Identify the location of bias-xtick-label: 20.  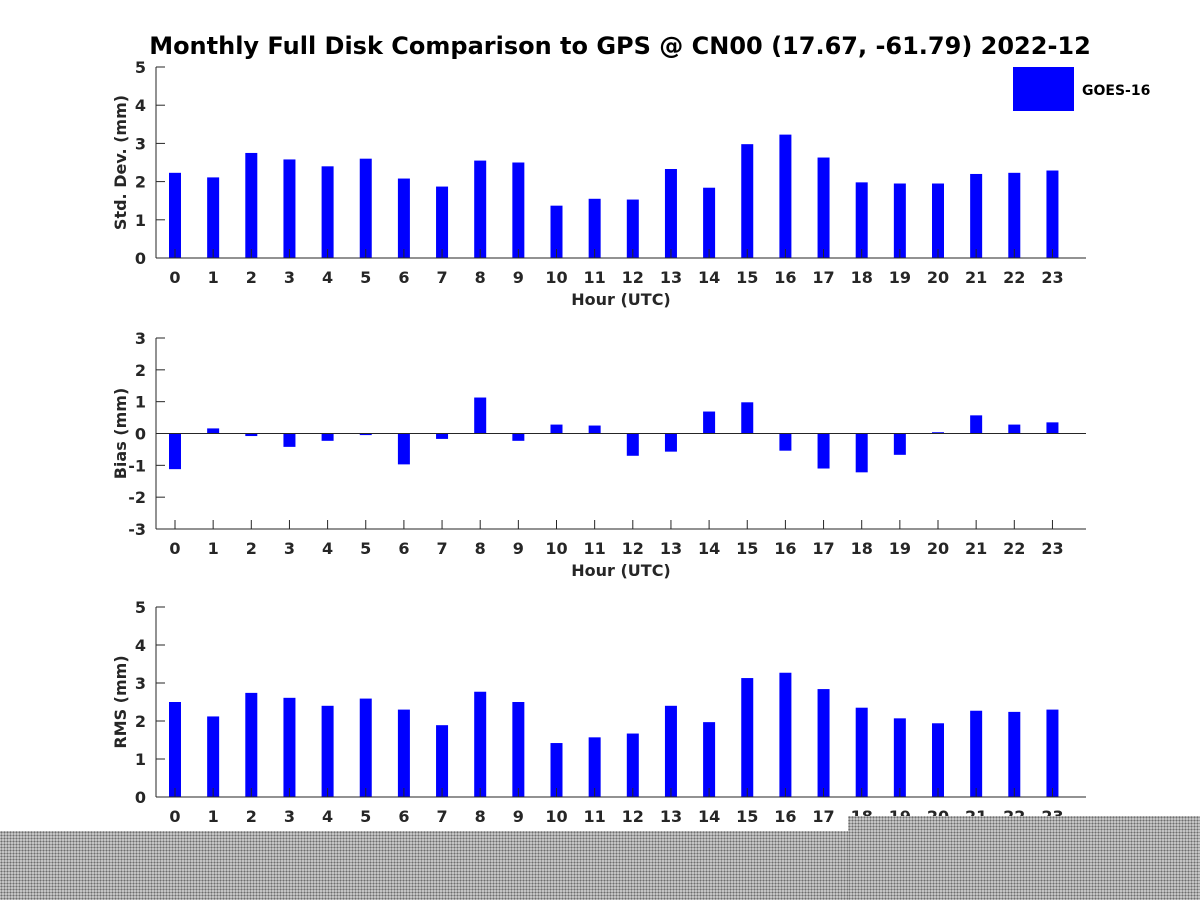
(938, 548).